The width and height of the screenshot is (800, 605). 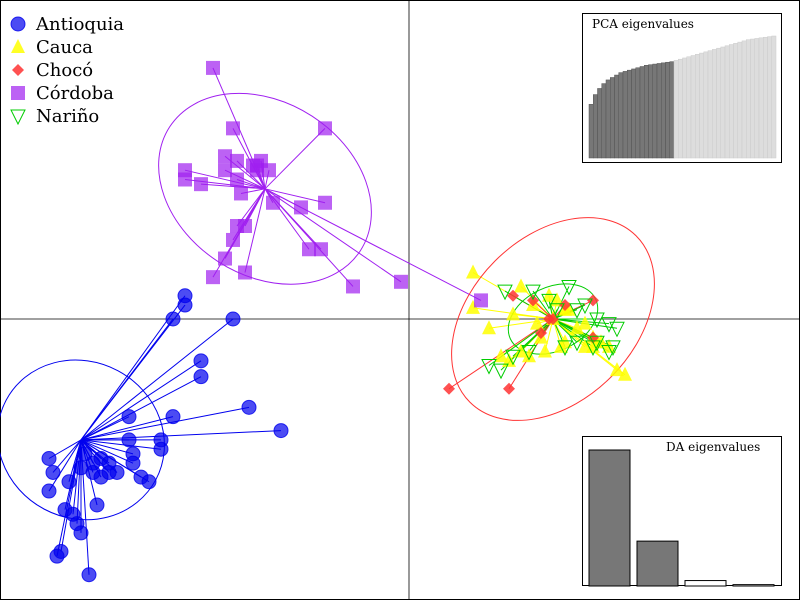 I want to click on legend-item-cordoba: Córdoba, so click(x=62, y=93).